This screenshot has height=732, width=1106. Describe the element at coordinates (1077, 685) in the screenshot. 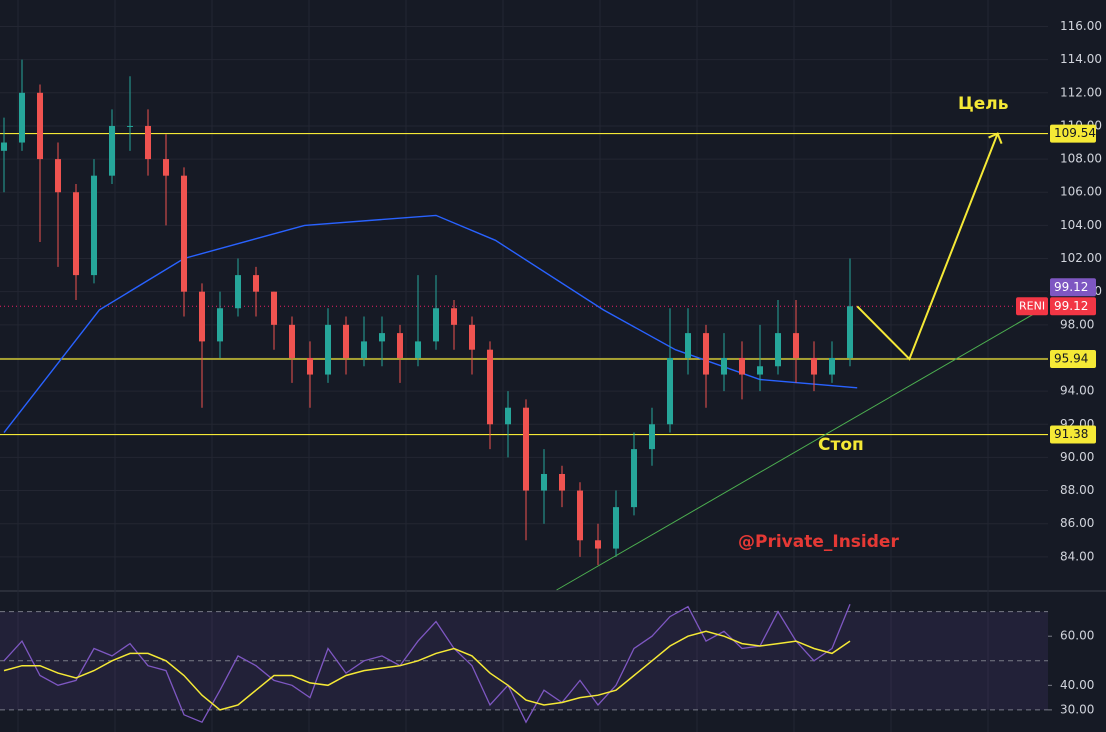

I see `rsi-tick-label: 40.00` at that location.